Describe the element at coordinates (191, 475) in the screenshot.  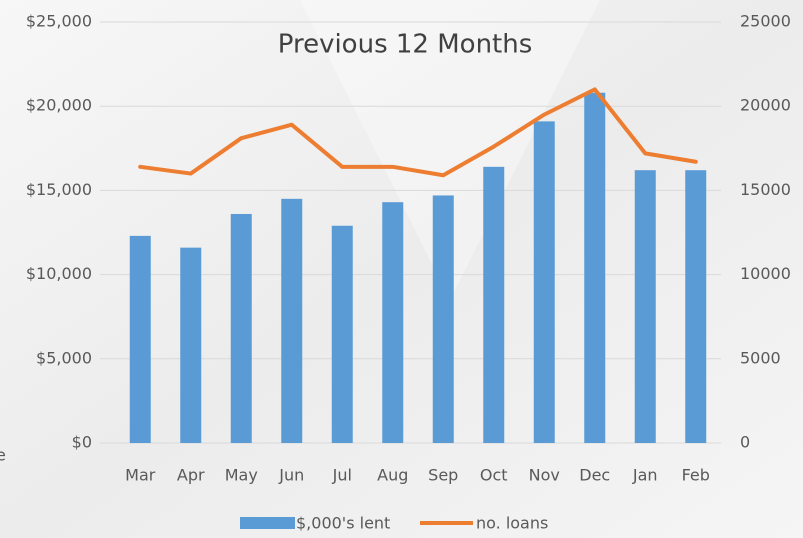
I see `x-tick-label: Apr` at that location.